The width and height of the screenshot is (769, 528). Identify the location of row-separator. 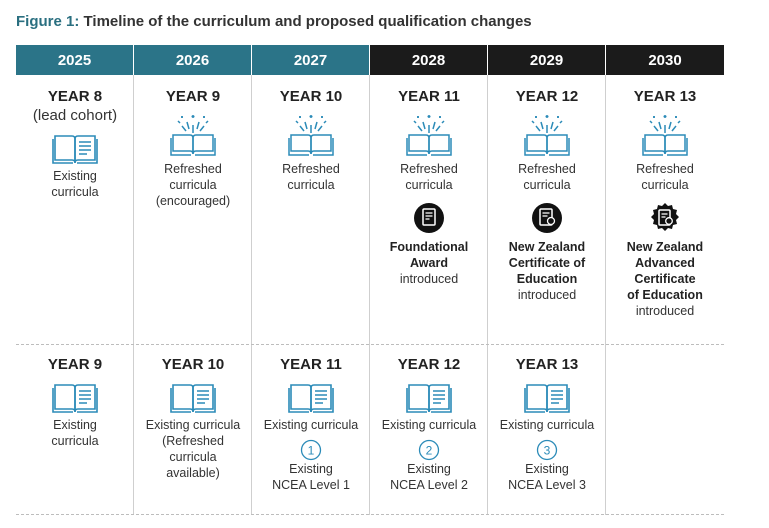
(370, 344).